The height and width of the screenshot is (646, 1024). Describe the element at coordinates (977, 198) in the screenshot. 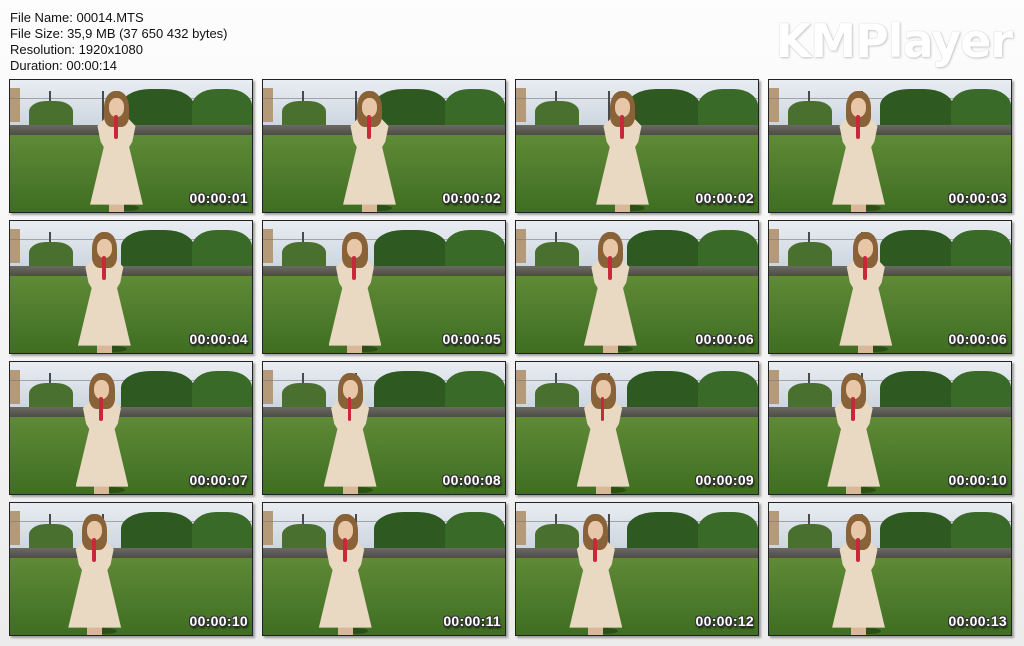

I see `thumbnail-timestamp: 00:00:03` at that location.